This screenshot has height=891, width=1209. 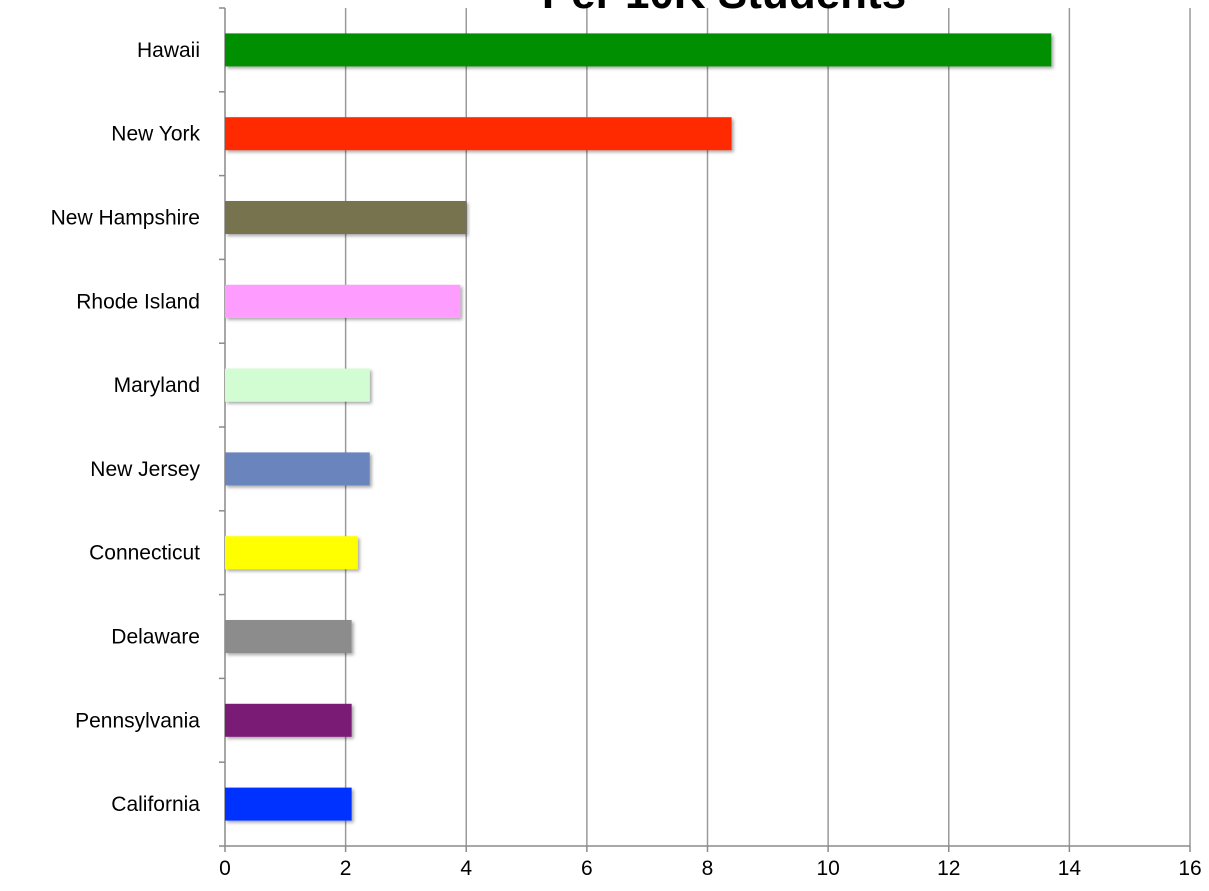 What do you see at coordinates (144, 553) in the screenshot?
I see `category-label: Connecticut` at bounding box center [144, 553].